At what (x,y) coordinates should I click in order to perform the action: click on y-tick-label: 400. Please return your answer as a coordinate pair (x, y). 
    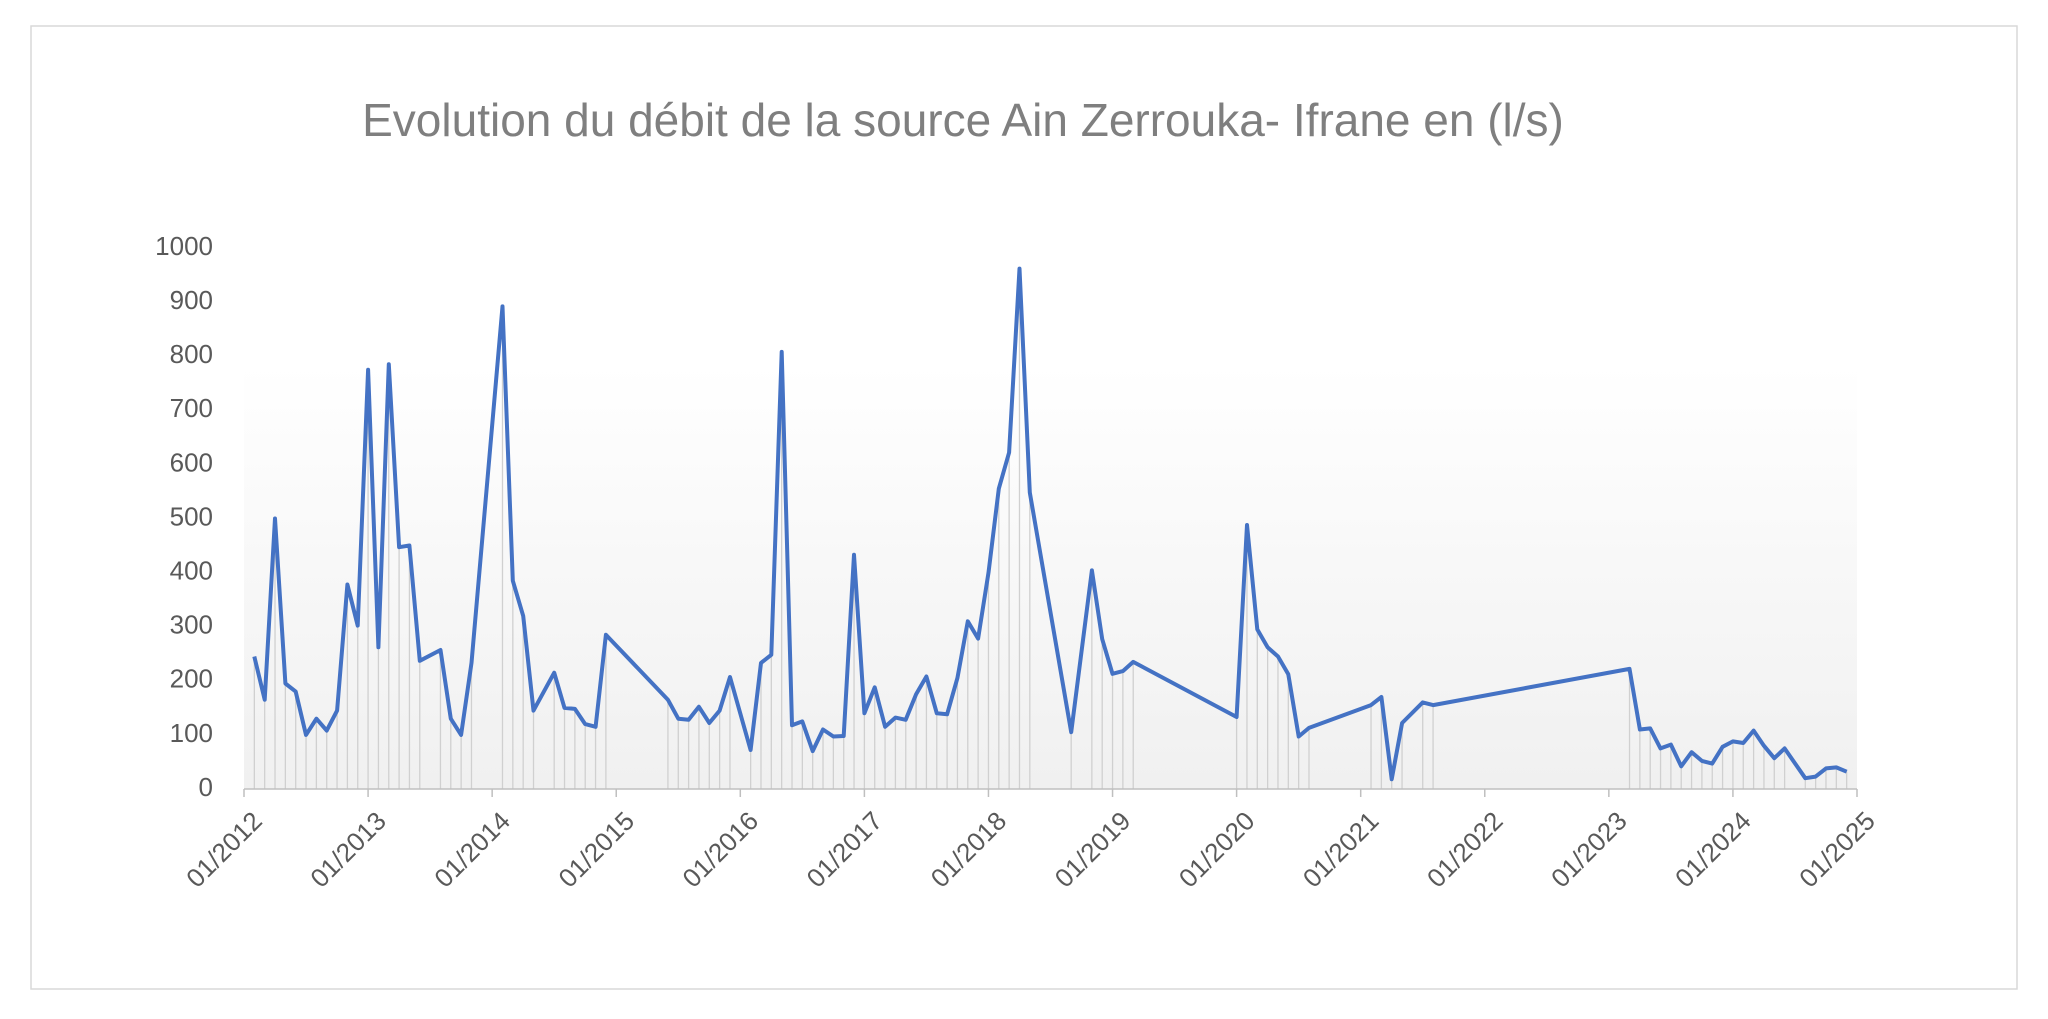
    Looking at the image, I should click on (191, 570).